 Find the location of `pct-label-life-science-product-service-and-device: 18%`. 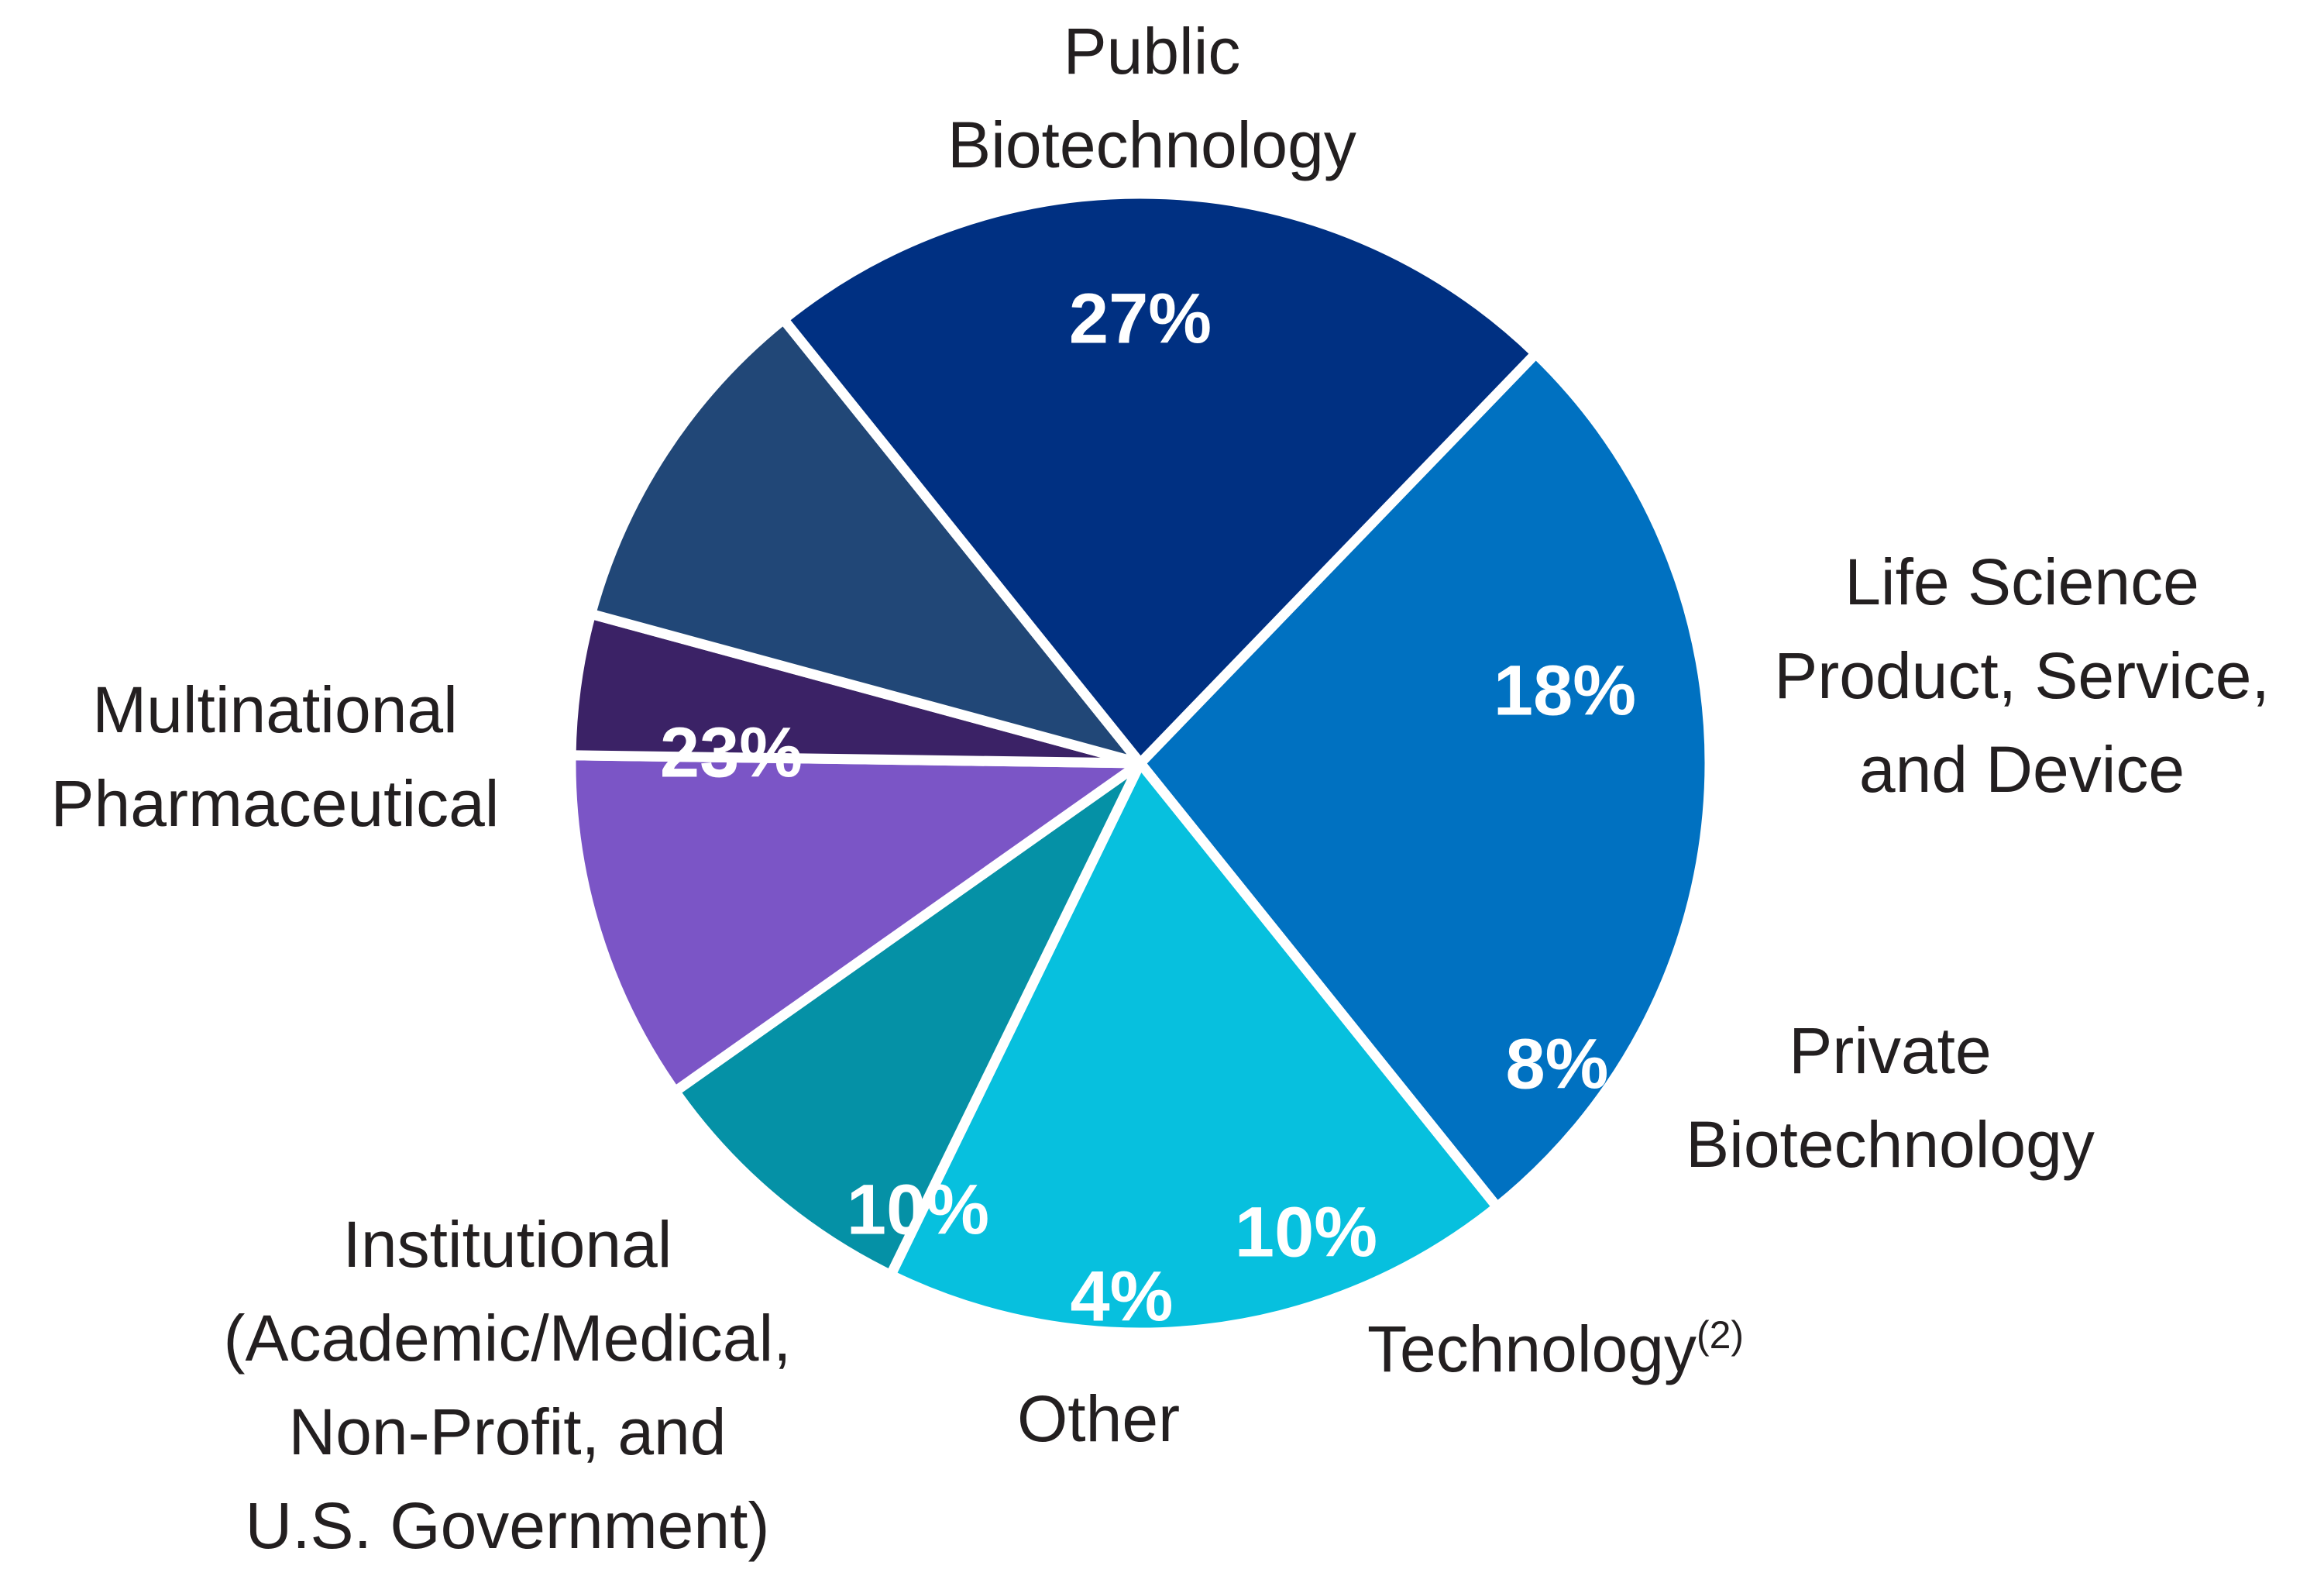

pct-label-life-science-product-service-and-device: 18% is located at coordinates (1565, 691).